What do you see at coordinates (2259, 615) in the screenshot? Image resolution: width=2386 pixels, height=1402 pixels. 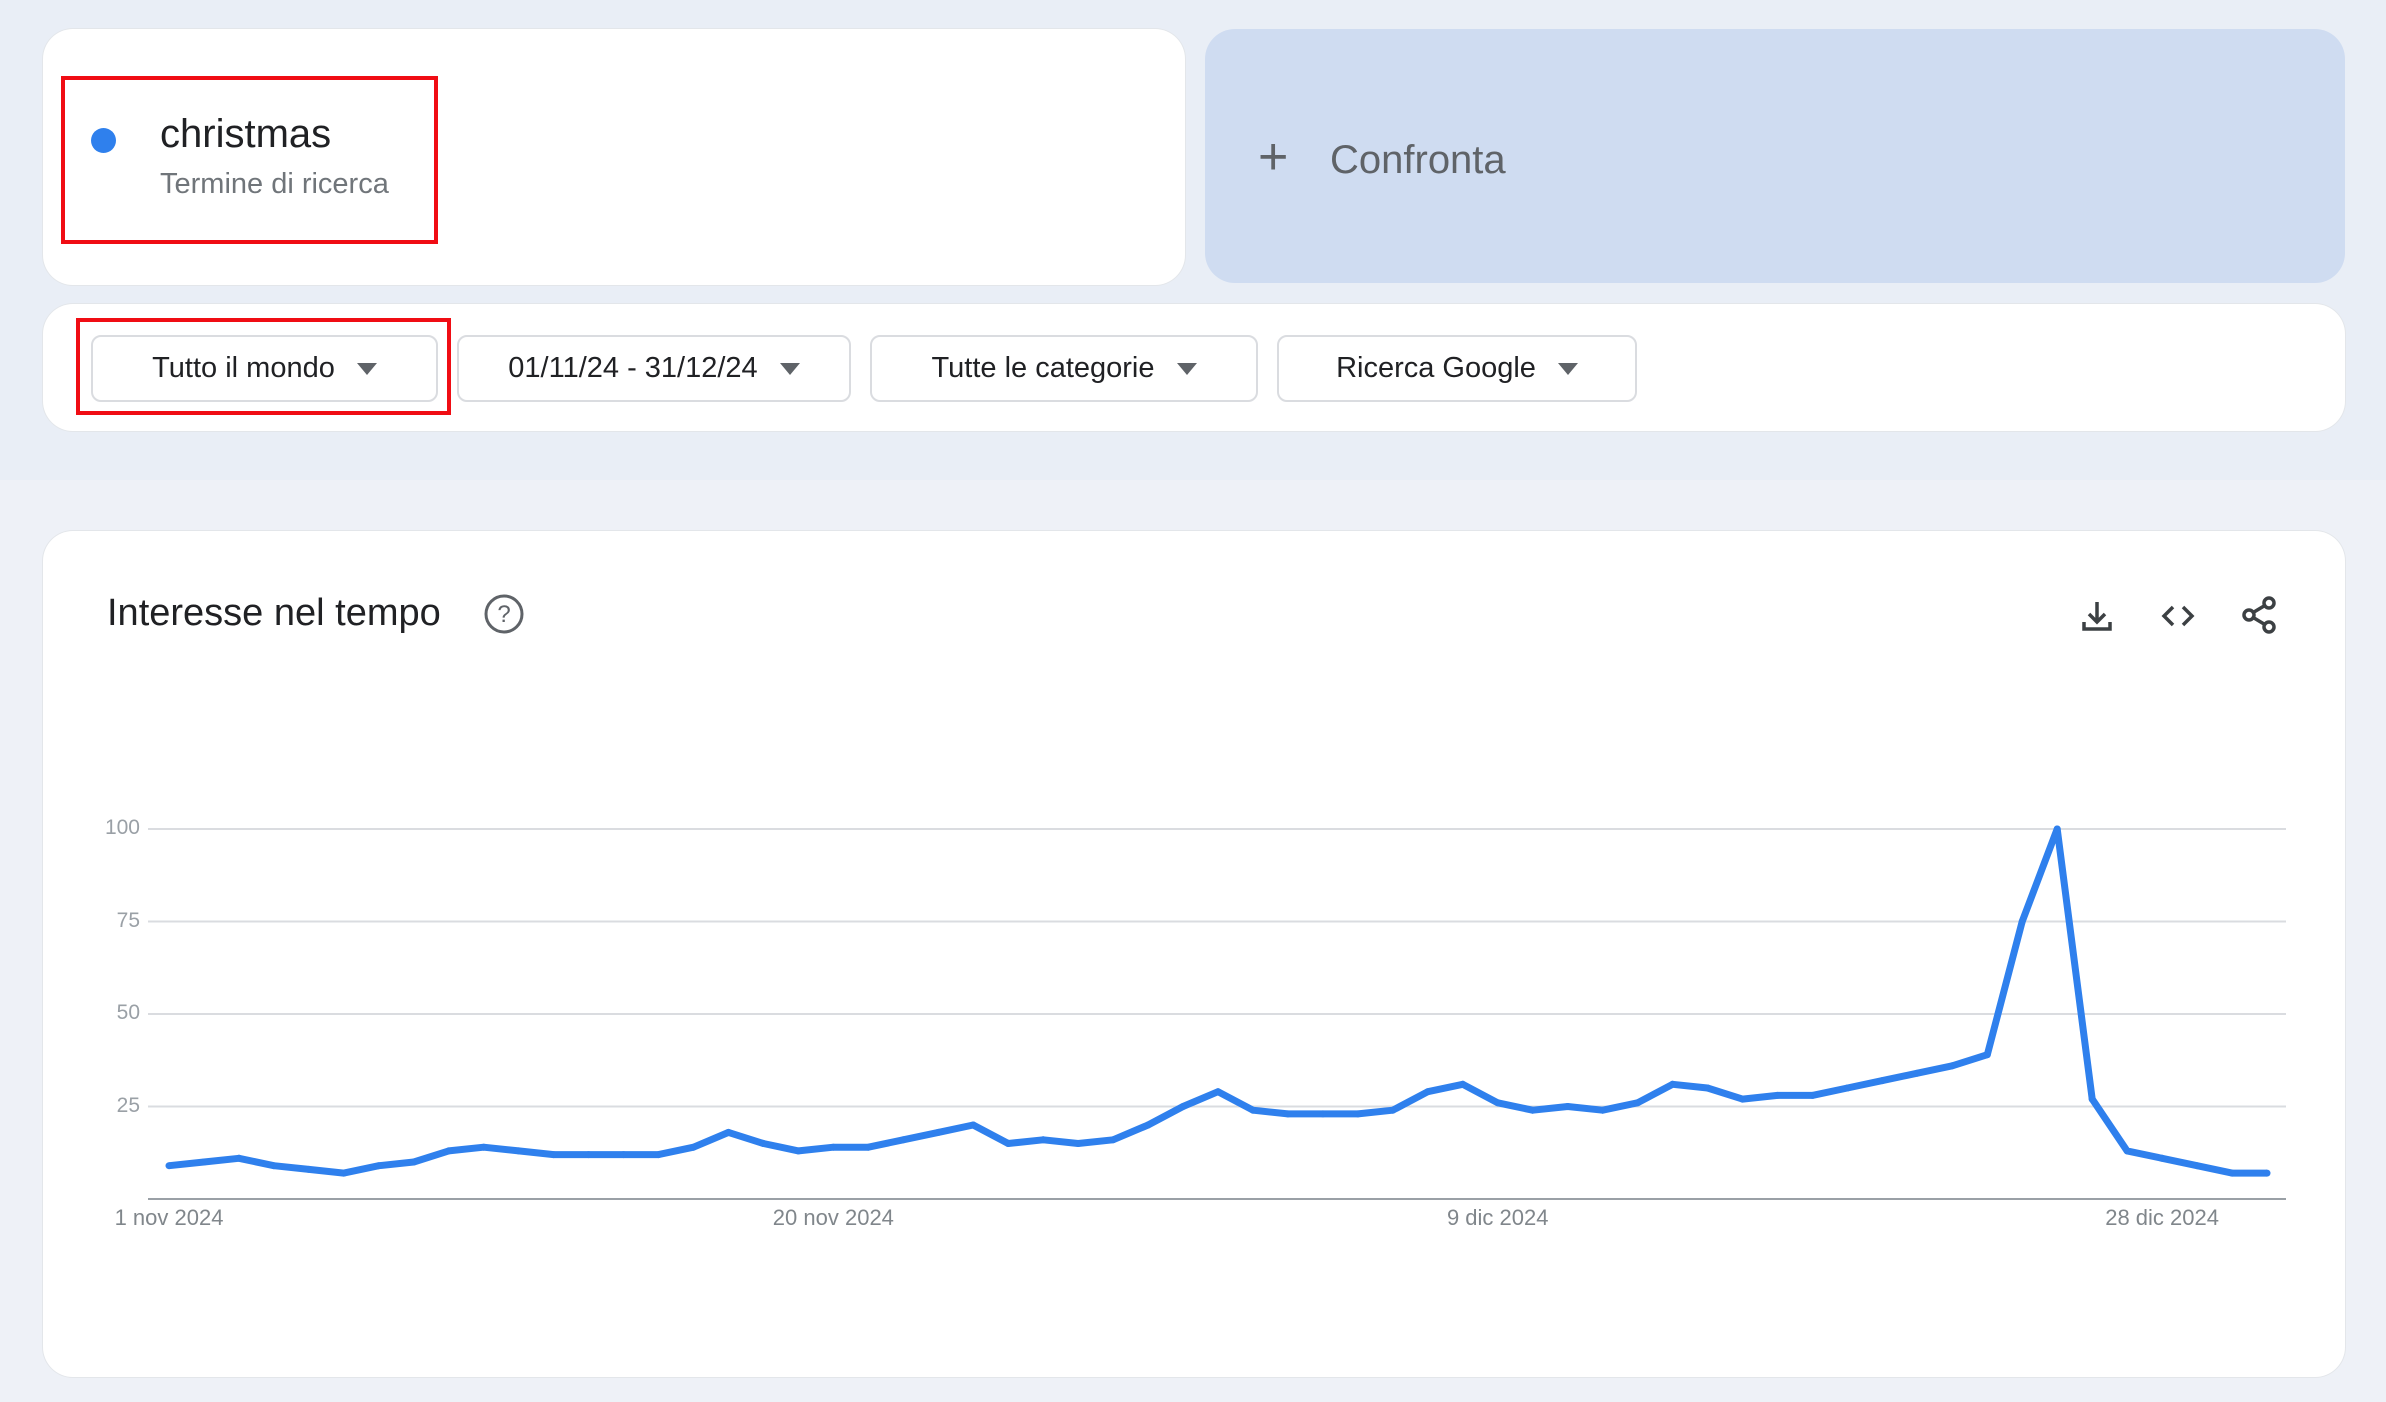 I see `share-icon` at bounding box center [2259, 615].